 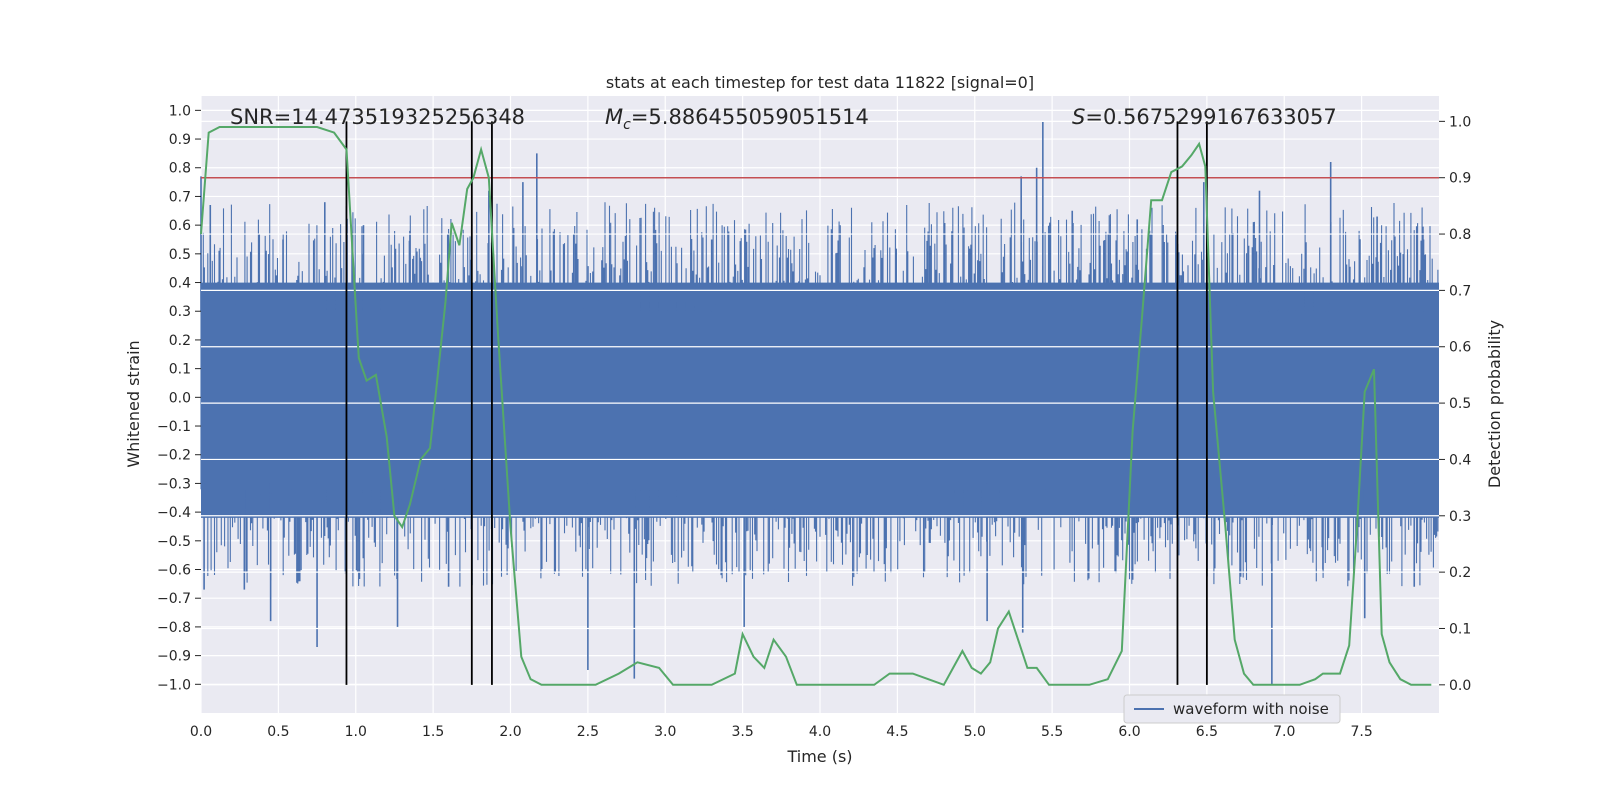 What do you see at coordinates (180, 197) in the screenshot?
I see `y-tick-label-left: 0.7` at bounding box center [180, 197].